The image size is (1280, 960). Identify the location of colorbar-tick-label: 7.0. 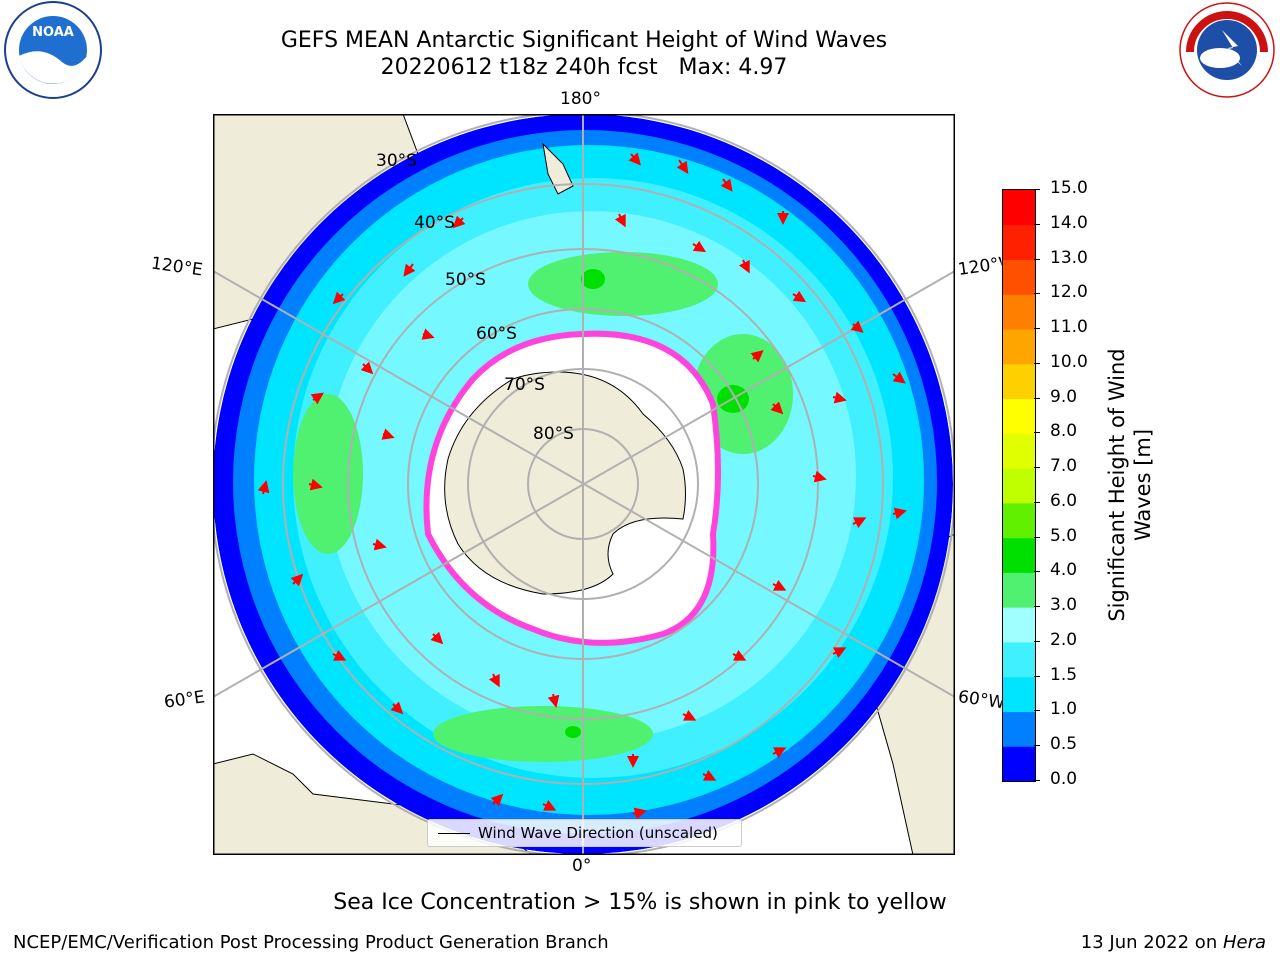
(1064, 466).